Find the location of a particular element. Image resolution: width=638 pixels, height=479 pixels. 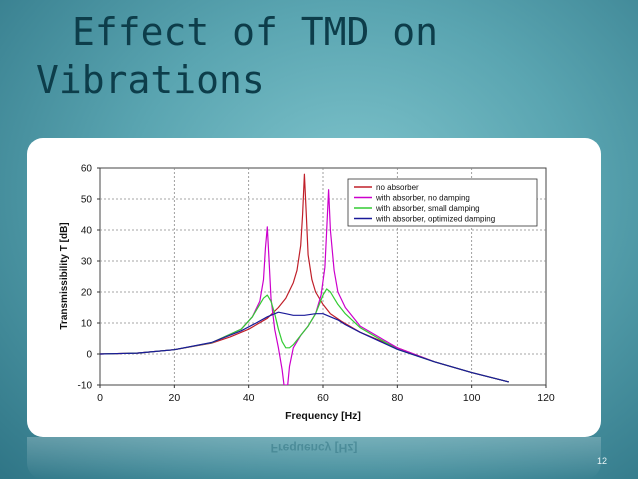

x-tick-label: 20 is located at coordinates (174, 398).